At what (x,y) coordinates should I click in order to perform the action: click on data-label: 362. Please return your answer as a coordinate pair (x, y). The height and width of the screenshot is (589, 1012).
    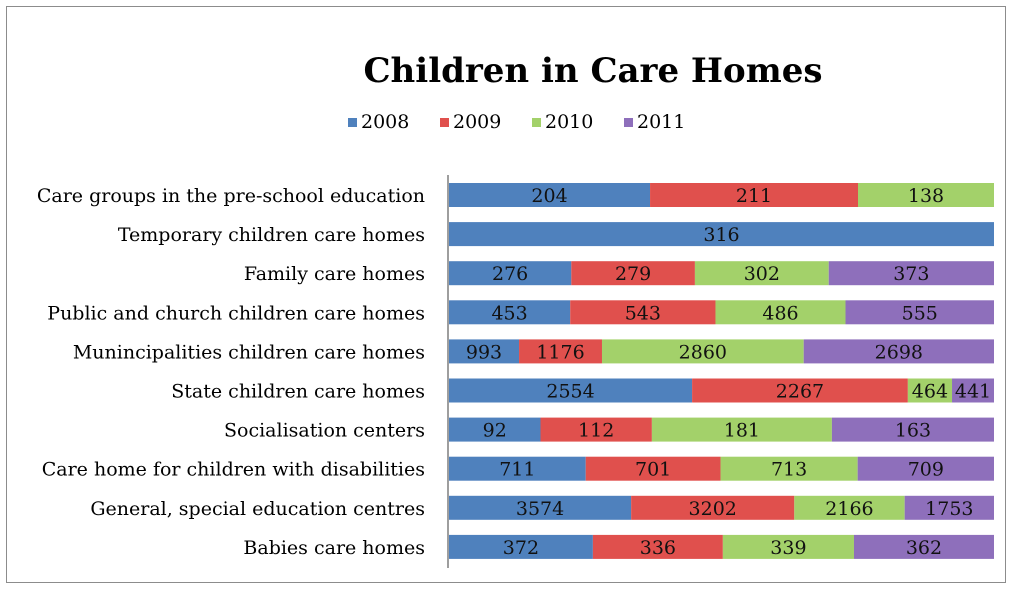
    Looking at the image, I should click on (924, 548).